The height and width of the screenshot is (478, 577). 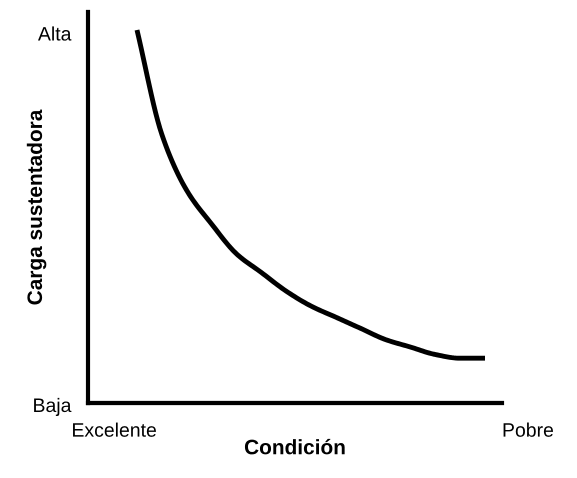 I want to click on x-axis-title: Condición, so click(x=294, y=446).